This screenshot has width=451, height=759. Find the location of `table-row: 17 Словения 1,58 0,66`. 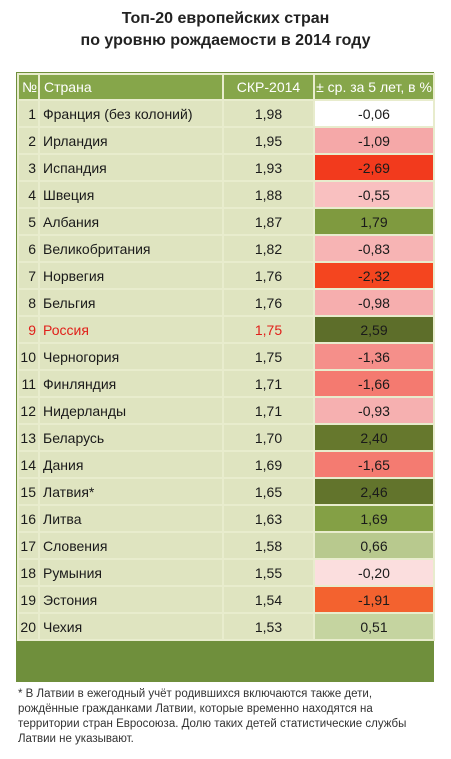

table-row: 17 Словения 1,58 0,66 is located at coordinates (226, 545).